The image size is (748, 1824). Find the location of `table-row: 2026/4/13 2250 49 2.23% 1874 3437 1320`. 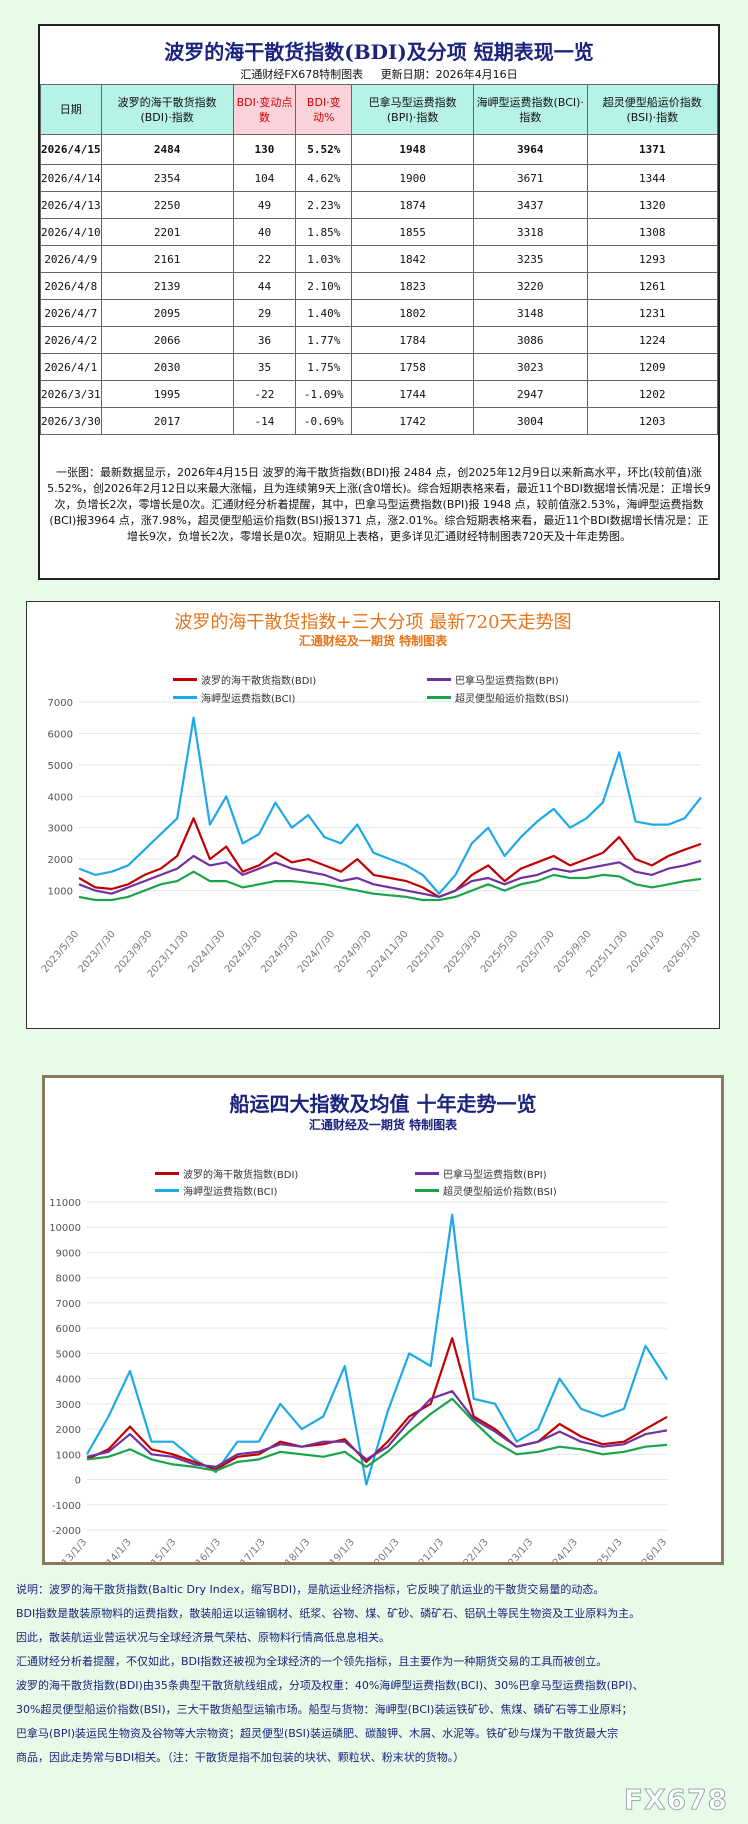

table-row: 2026/4/13 2250 49 2.23% 1874 3437 1320 is located at coordinates (379, 205).